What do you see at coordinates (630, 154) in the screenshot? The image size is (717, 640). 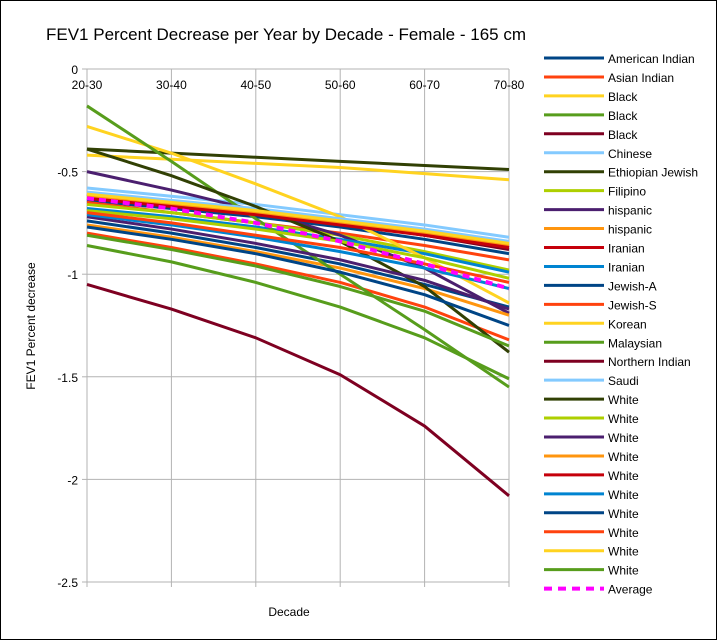 I see `legend-label: Chinese` at bounding box center [630, 154].